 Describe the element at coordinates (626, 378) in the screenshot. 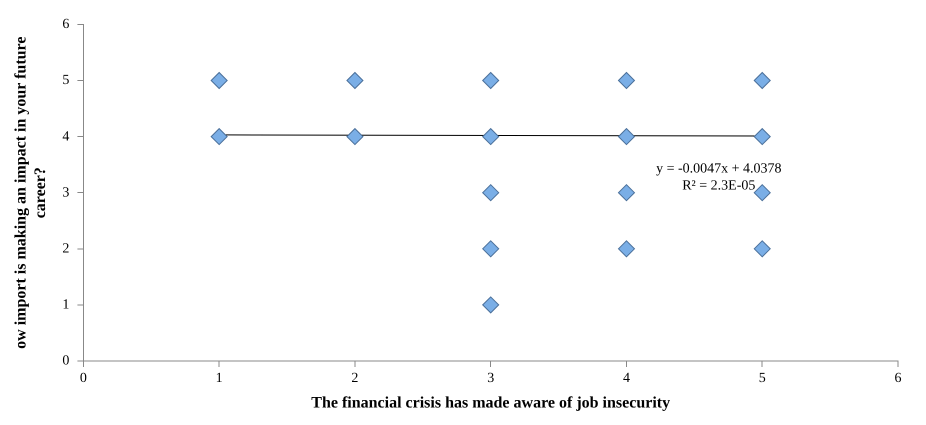

I see `x-tick-label: 4` at that location.